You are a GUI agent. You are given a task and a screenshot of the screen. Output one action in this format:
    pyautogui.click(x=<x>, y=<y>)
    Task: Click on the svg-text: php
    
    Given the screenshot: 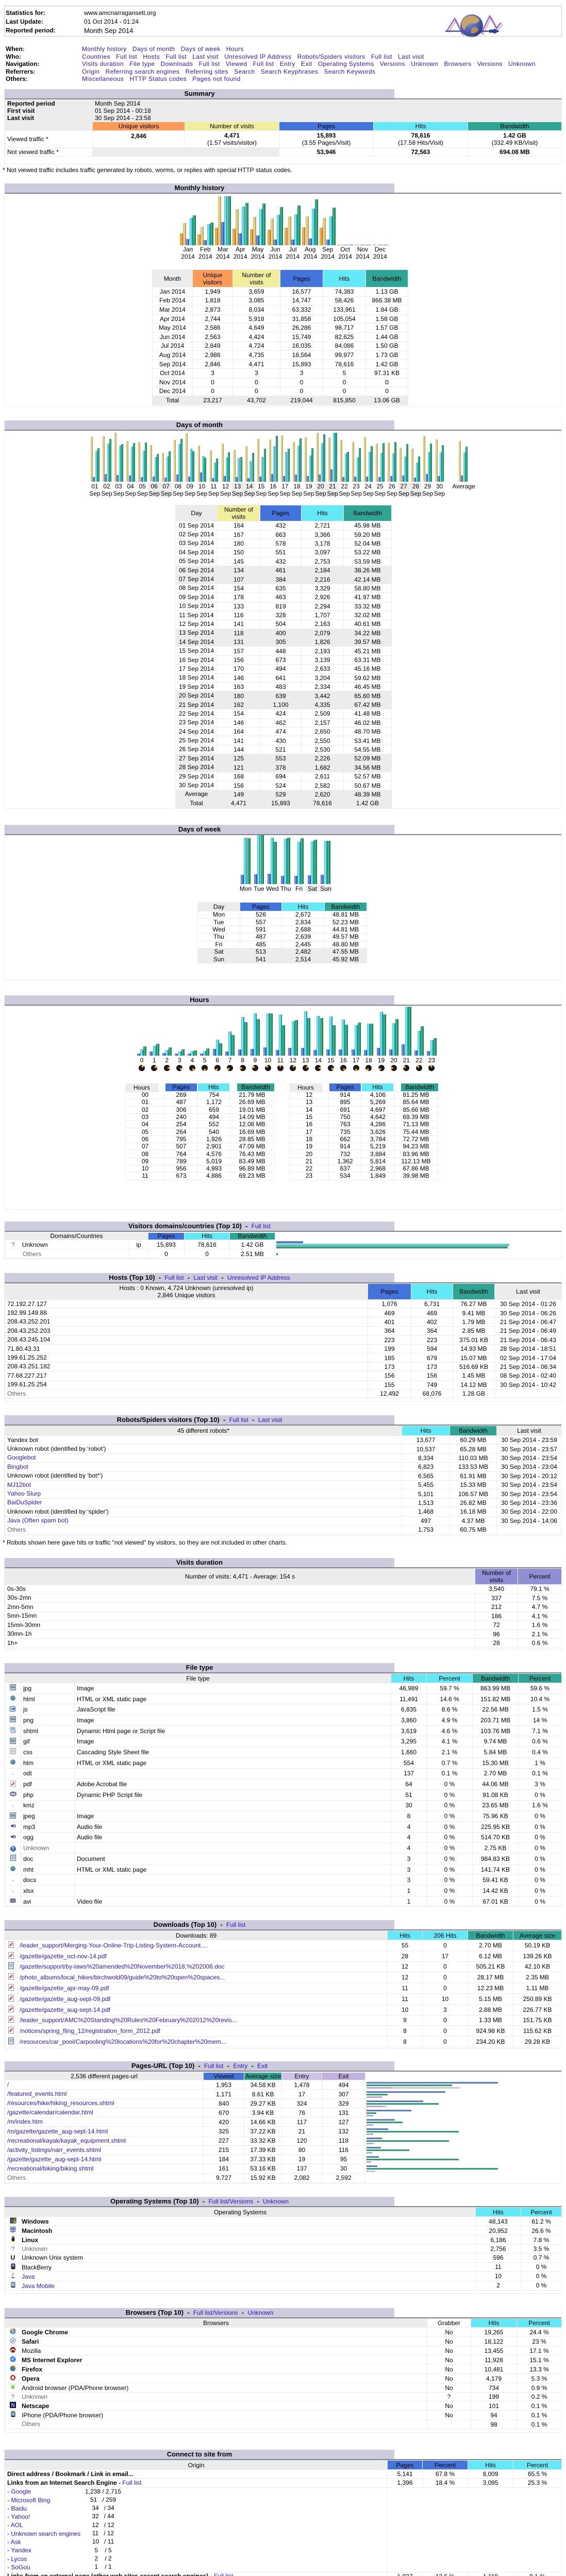 What is the action you would take?
    pyautogui.click(x=13, y=1794)
    